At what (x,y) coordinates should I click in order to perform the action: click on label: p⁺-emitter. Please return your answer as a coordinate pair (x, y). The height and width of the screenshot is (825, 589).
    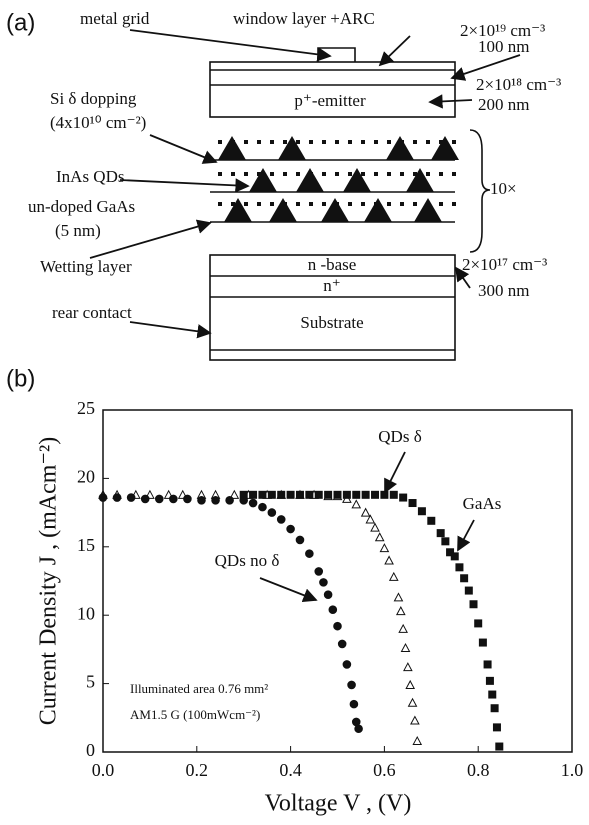
    Looking at the image, I should click on (330, 100).